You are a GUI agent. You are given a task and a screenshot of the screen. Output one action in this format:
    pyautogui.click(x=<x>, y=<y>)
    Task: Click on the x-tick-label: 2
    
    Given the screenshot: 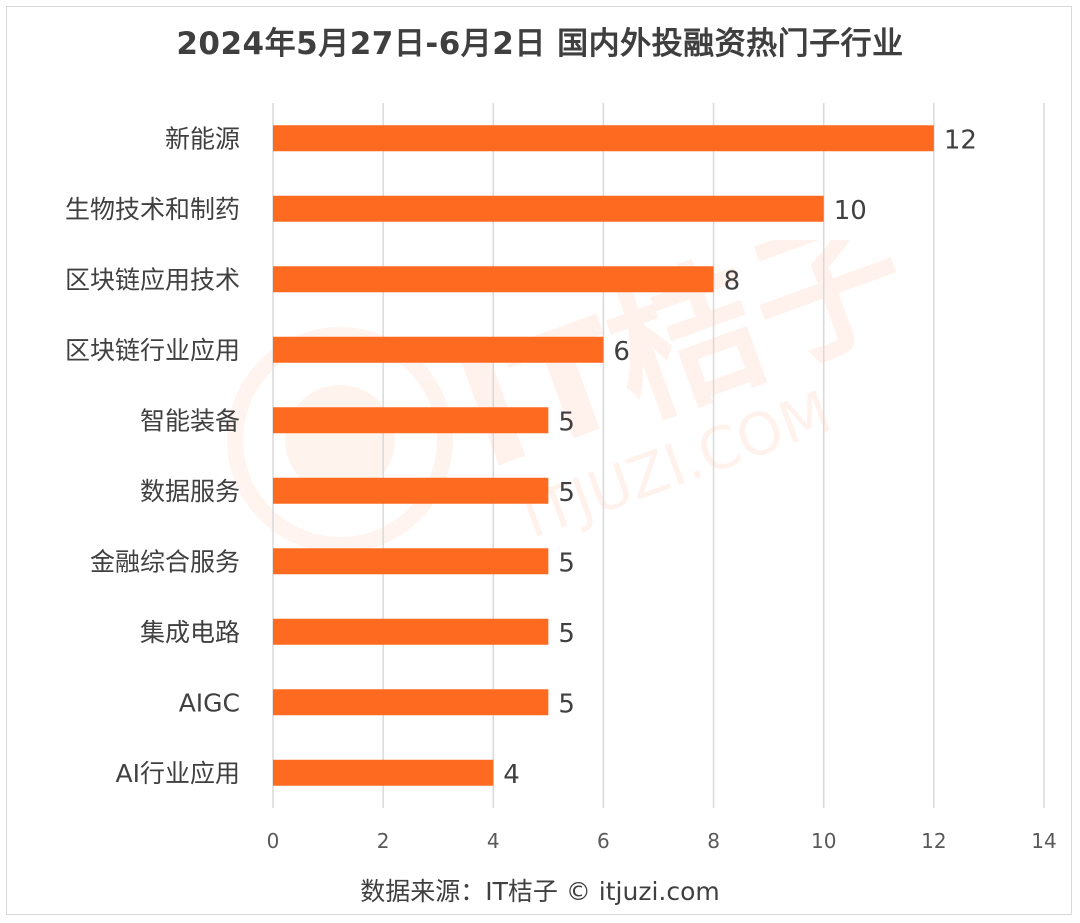 What is the action you would take?
    pyautogui.click(x=383, y=841)
    